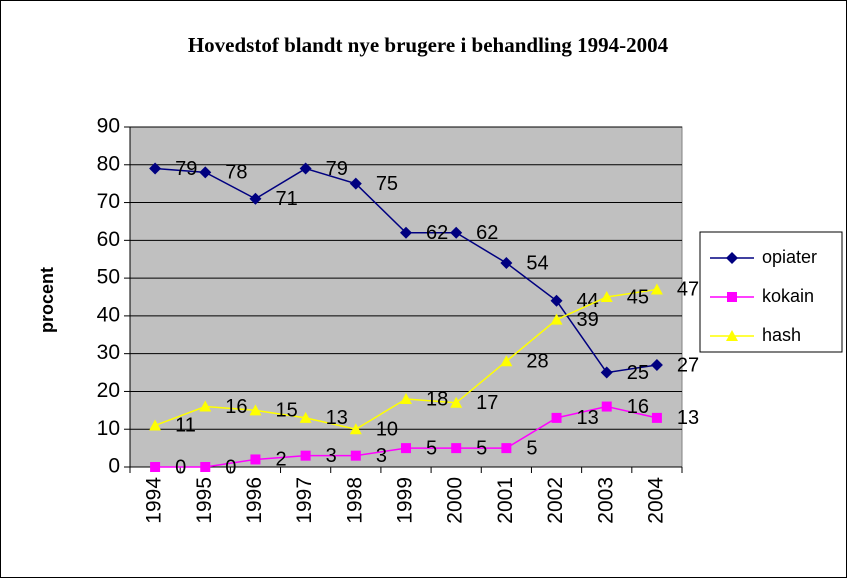  Describe the element at coordinates (638, 297) in the screenshot. I see `data-label: 45` at that location.